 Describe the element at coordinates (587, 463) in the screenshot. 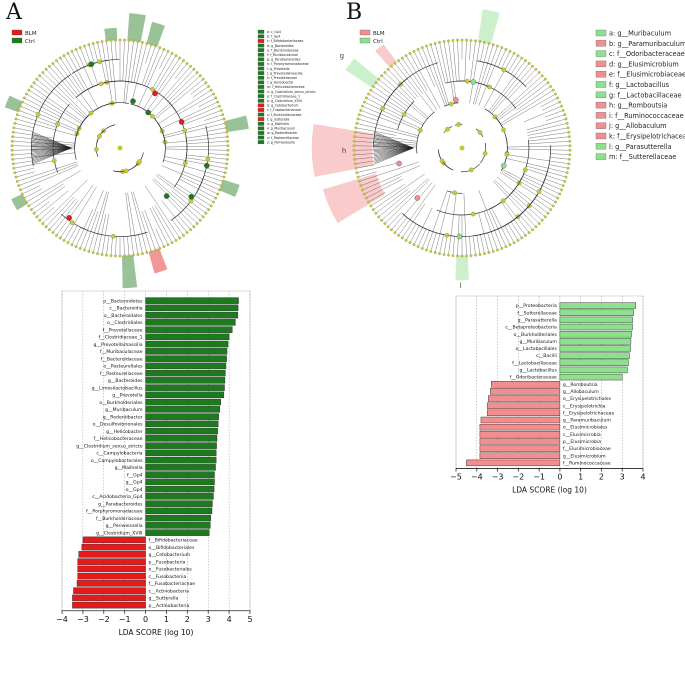

I see `bar-label: f__Ruminococcaceae` at that location.